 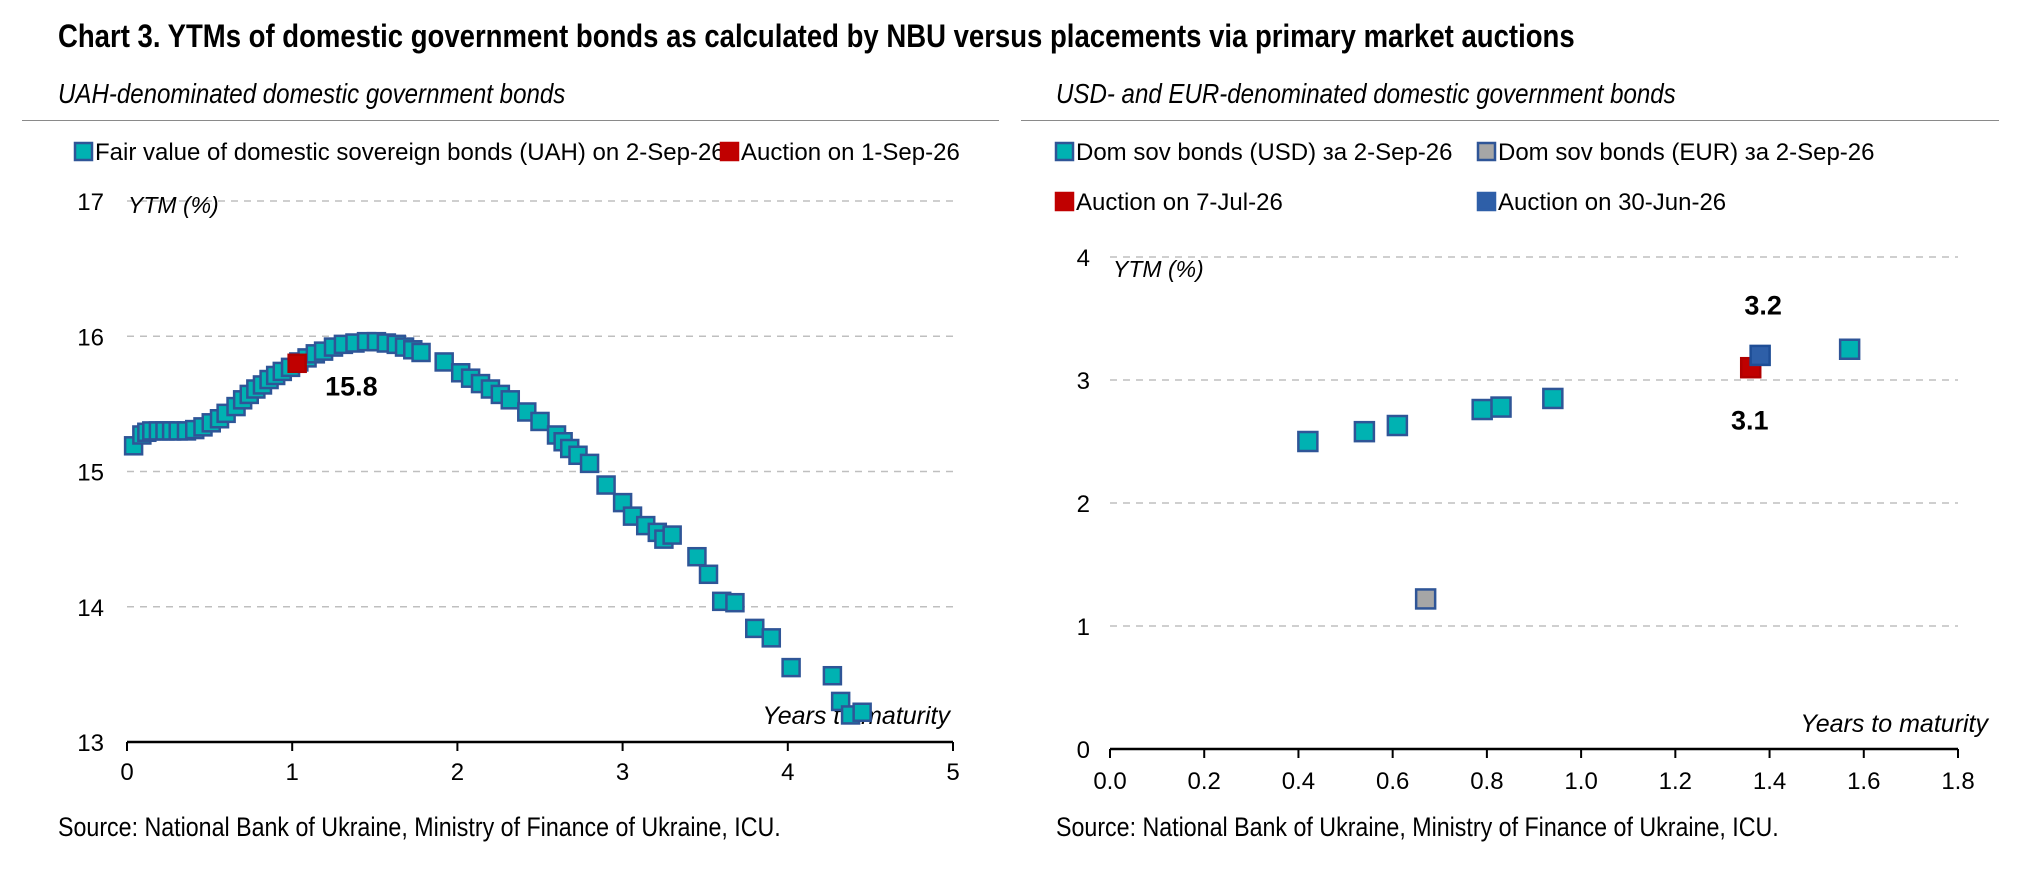 What do you see at coordinates (1763, 305) in the screenshot?
I see `right-data-label: 3.2` at bounding box center [1763, 305].